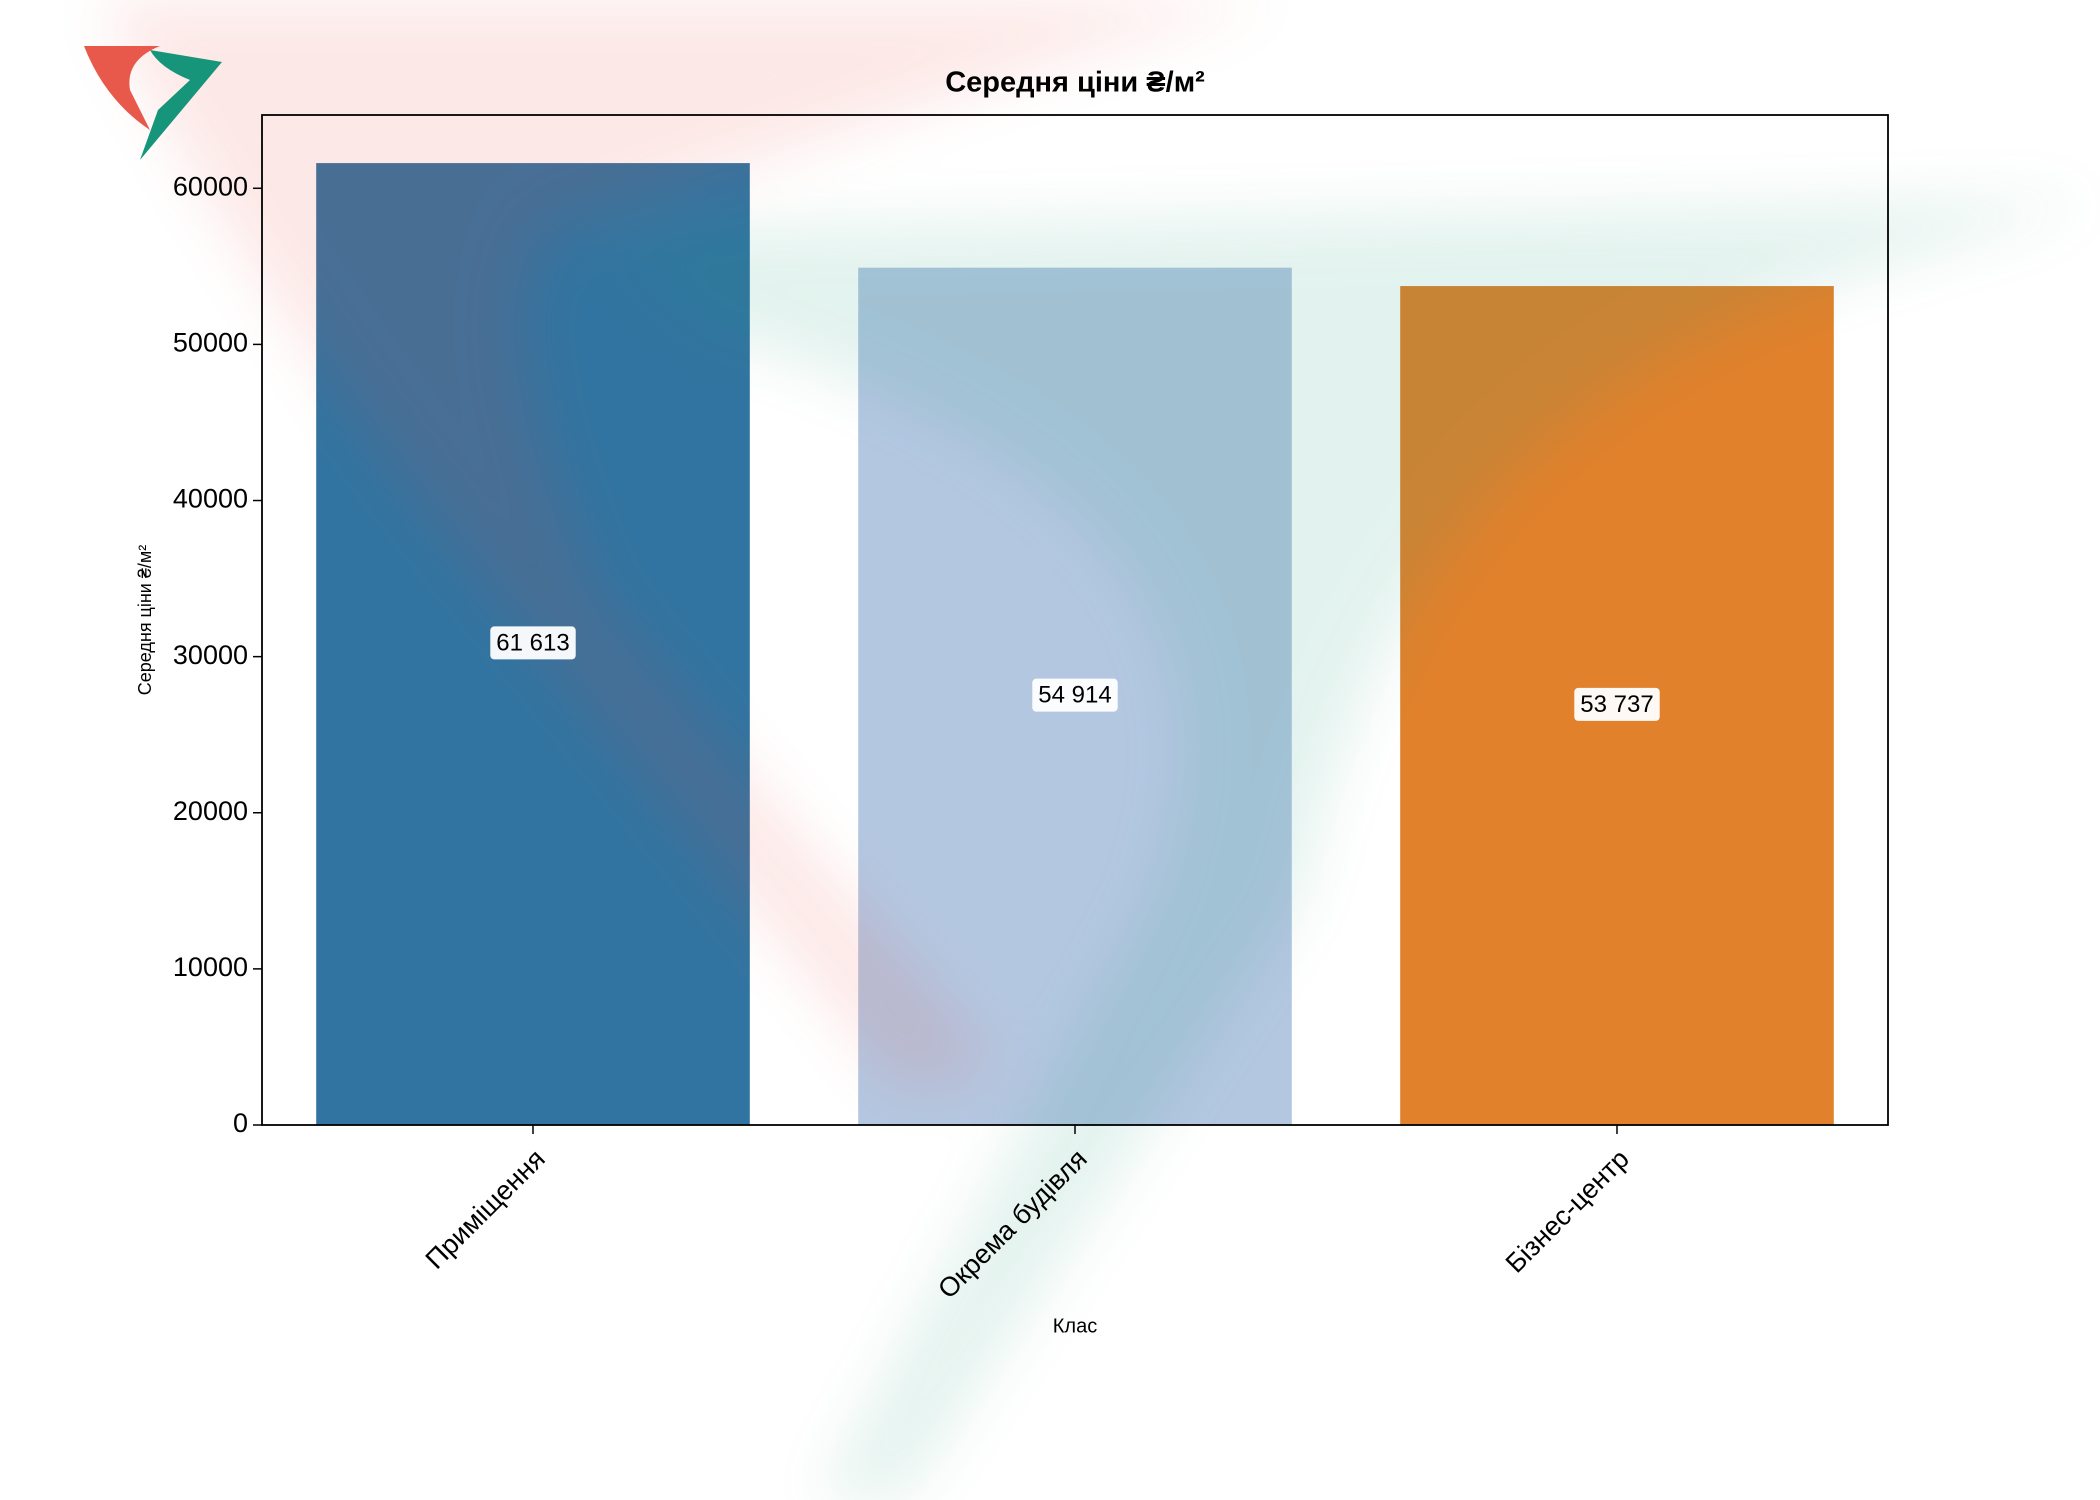 The height and width of the screenshot is (1500, 2100). What do you see at coordinates (210, 967) in the screenshot?
I see `y-tick-label: 10000` at bounding box center [210, 967].